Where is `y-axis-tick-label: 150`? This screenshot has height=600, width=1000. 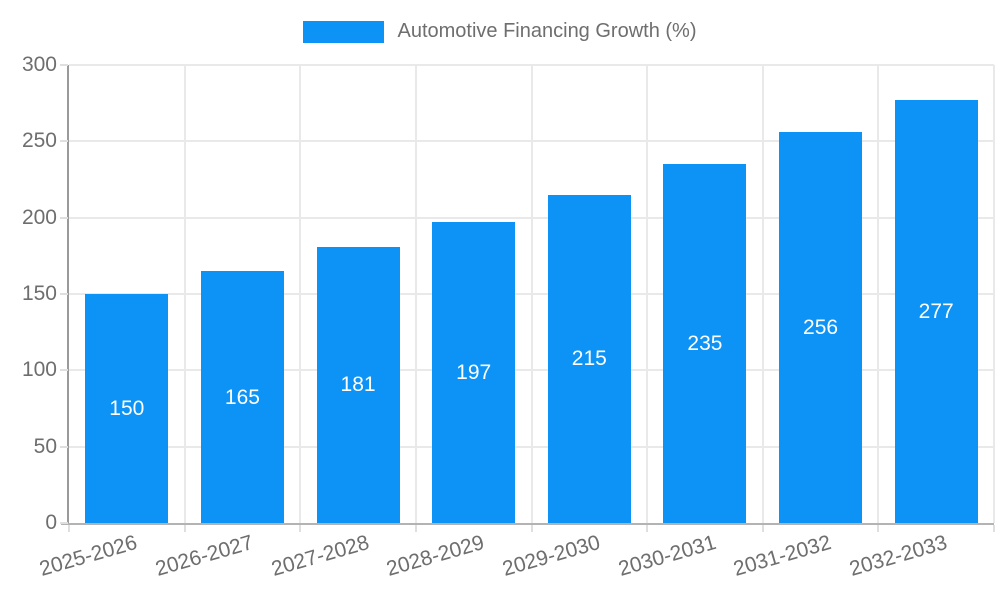 y-axis-tick-label: 150 is located at coordinates (39, 293).